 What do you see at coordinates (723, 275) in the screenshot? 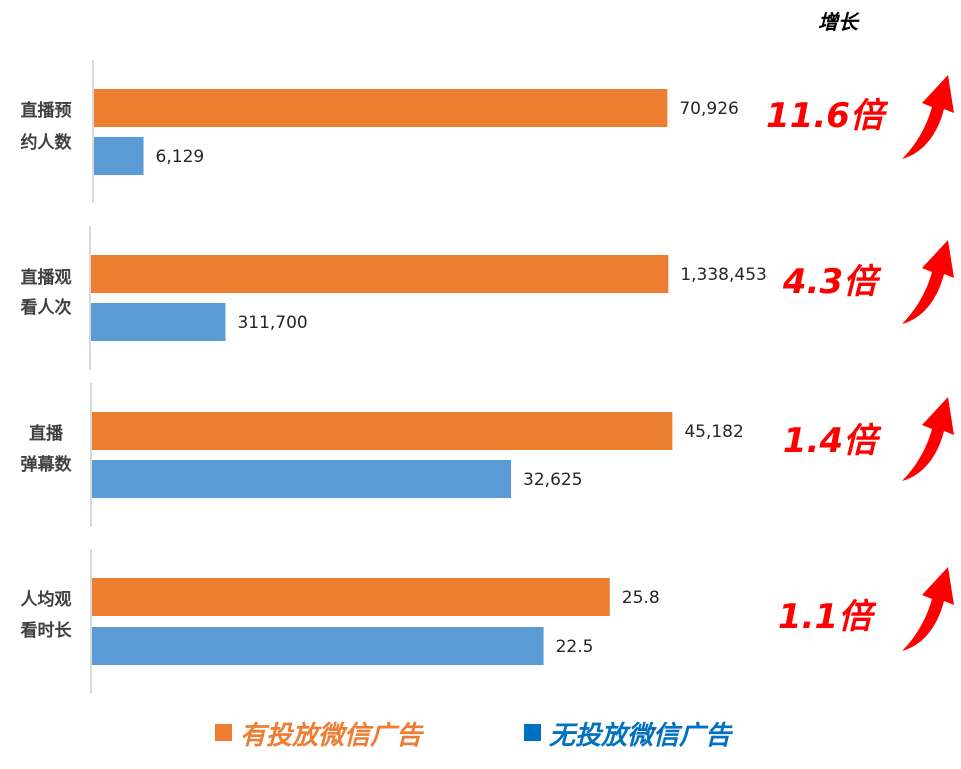
I see `data-label: 1,338,453` at bounding box center [723, 275].